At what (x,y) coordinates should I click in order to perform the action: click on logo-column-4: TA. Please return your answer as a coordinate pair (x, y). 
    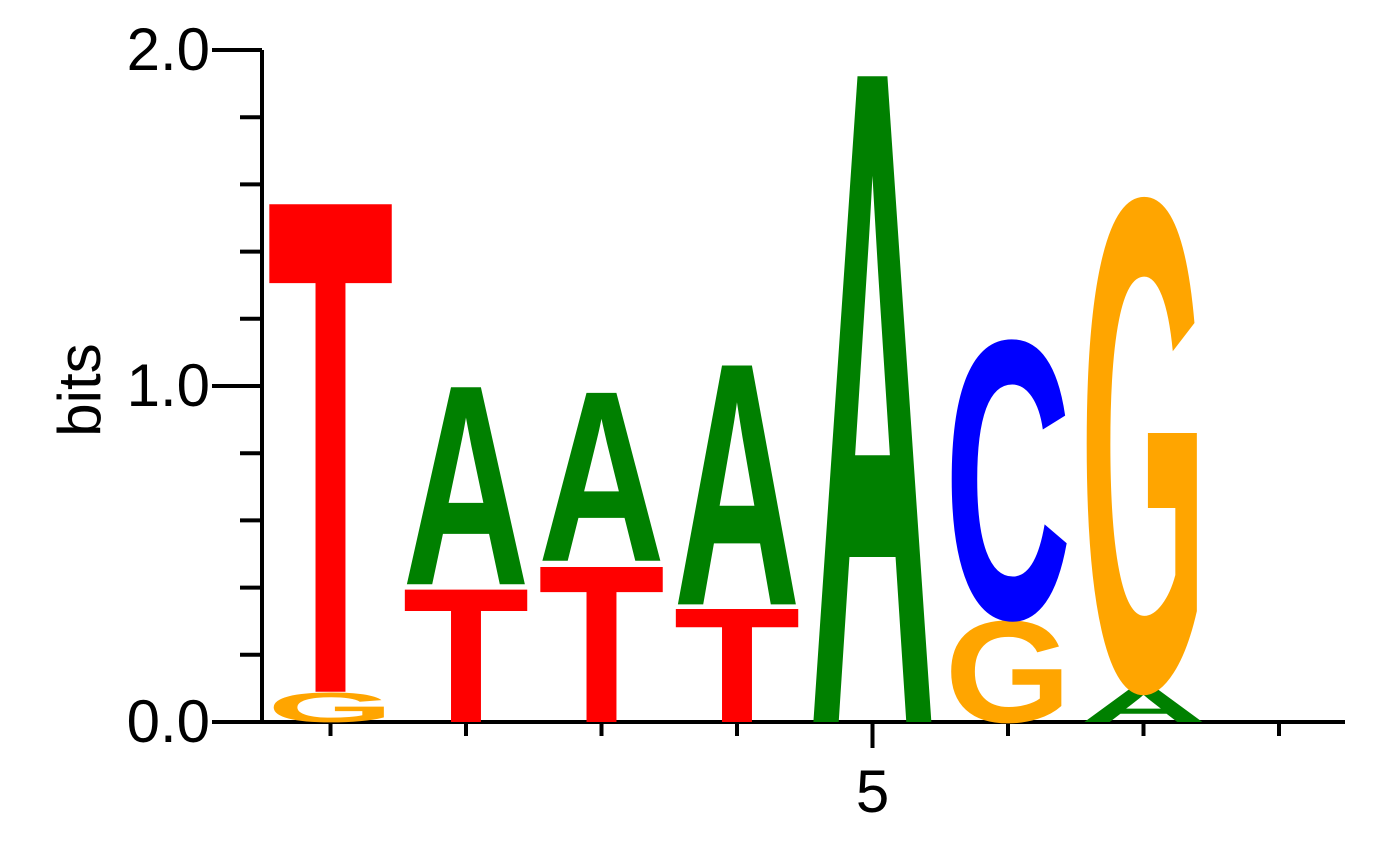
    Looking at the image, I should click on (737, 525).